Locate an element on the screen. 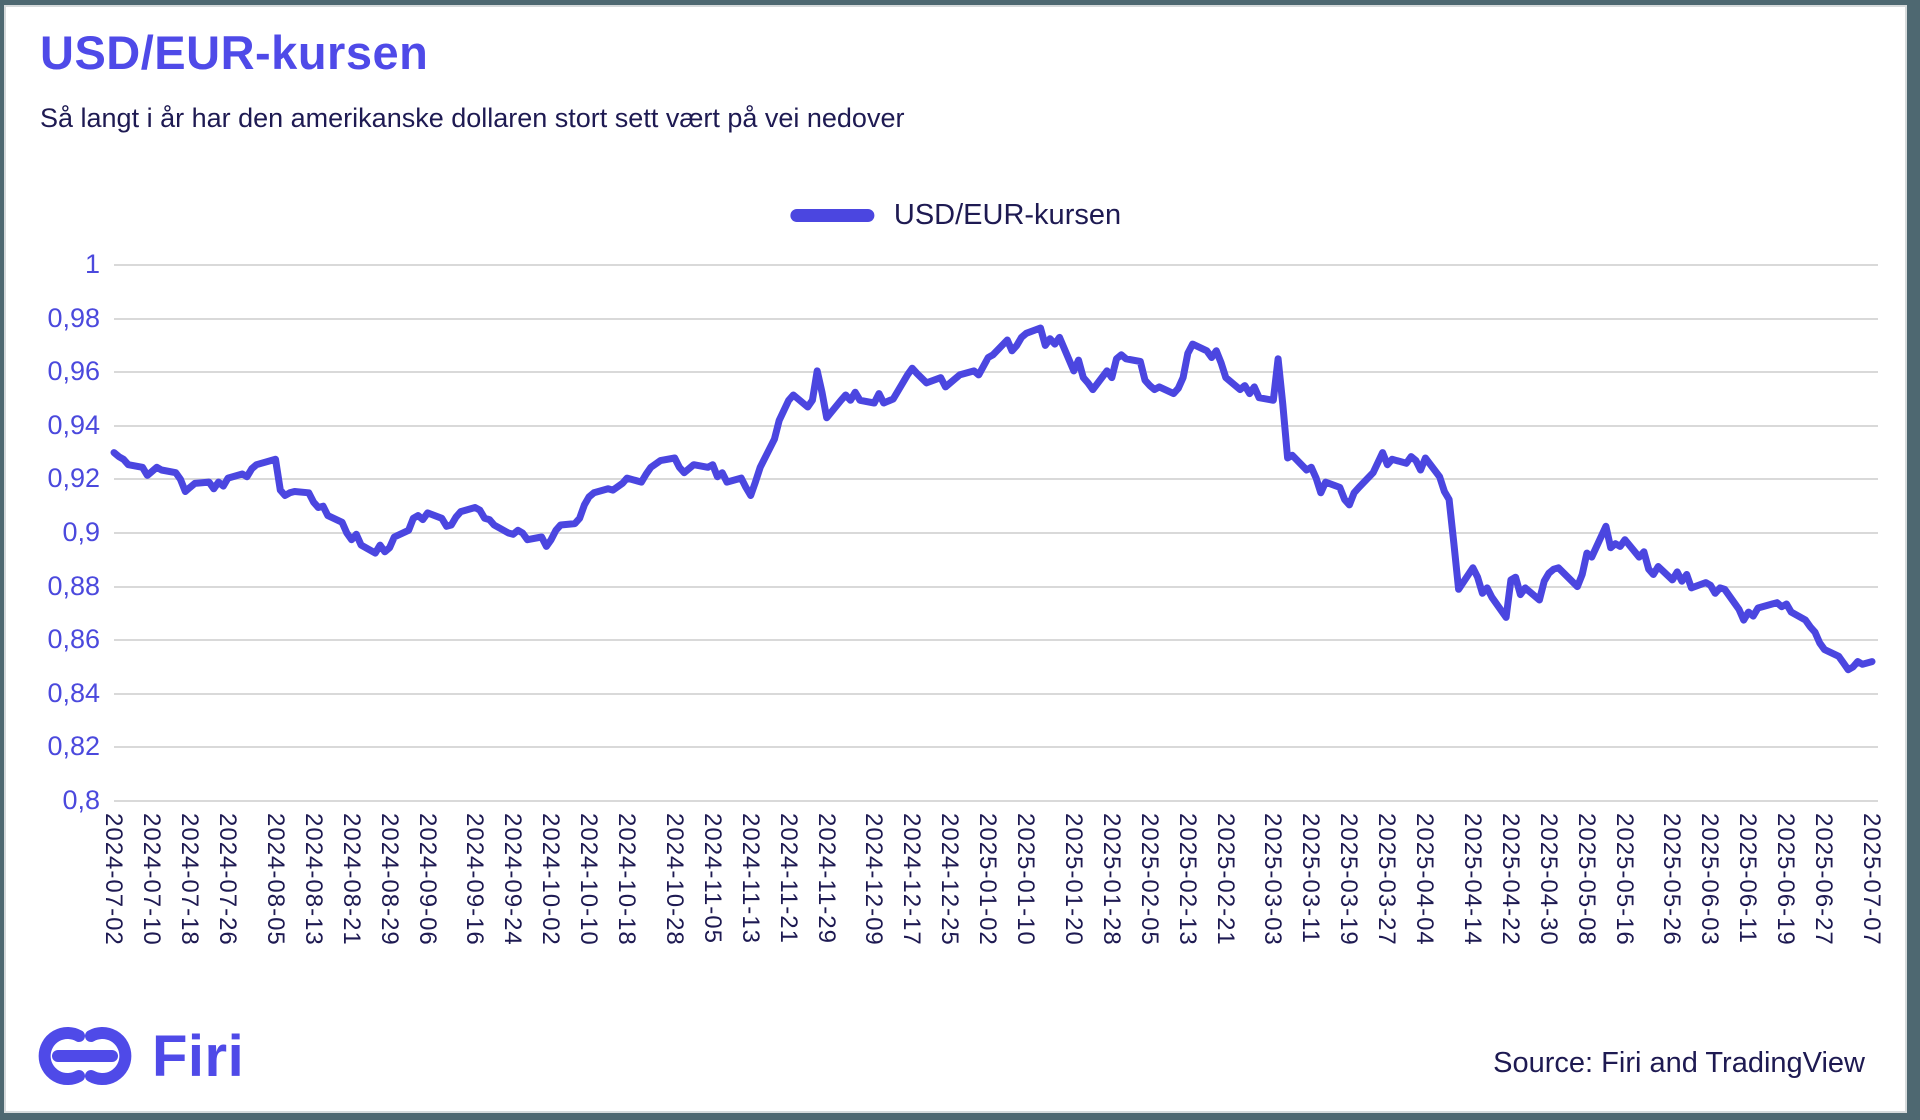 The height and width of the screenshot is (1120, 1920). legend: USD/EUR-kursen is located at coordinates (955, 215).